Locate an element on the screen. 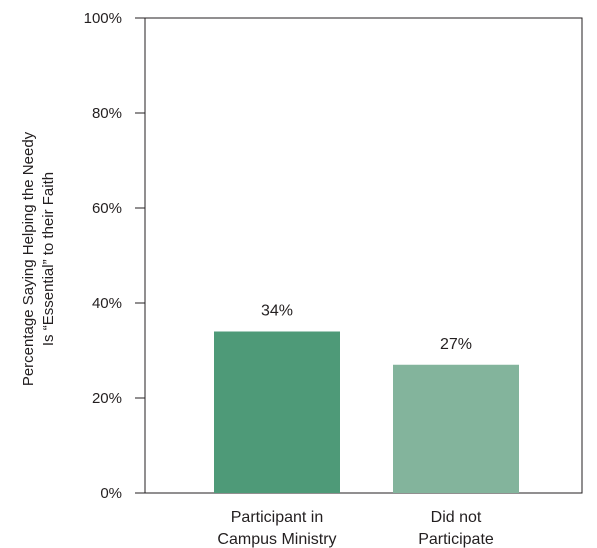  category-label: Campus Ministry is located at coordinates (276, 539).